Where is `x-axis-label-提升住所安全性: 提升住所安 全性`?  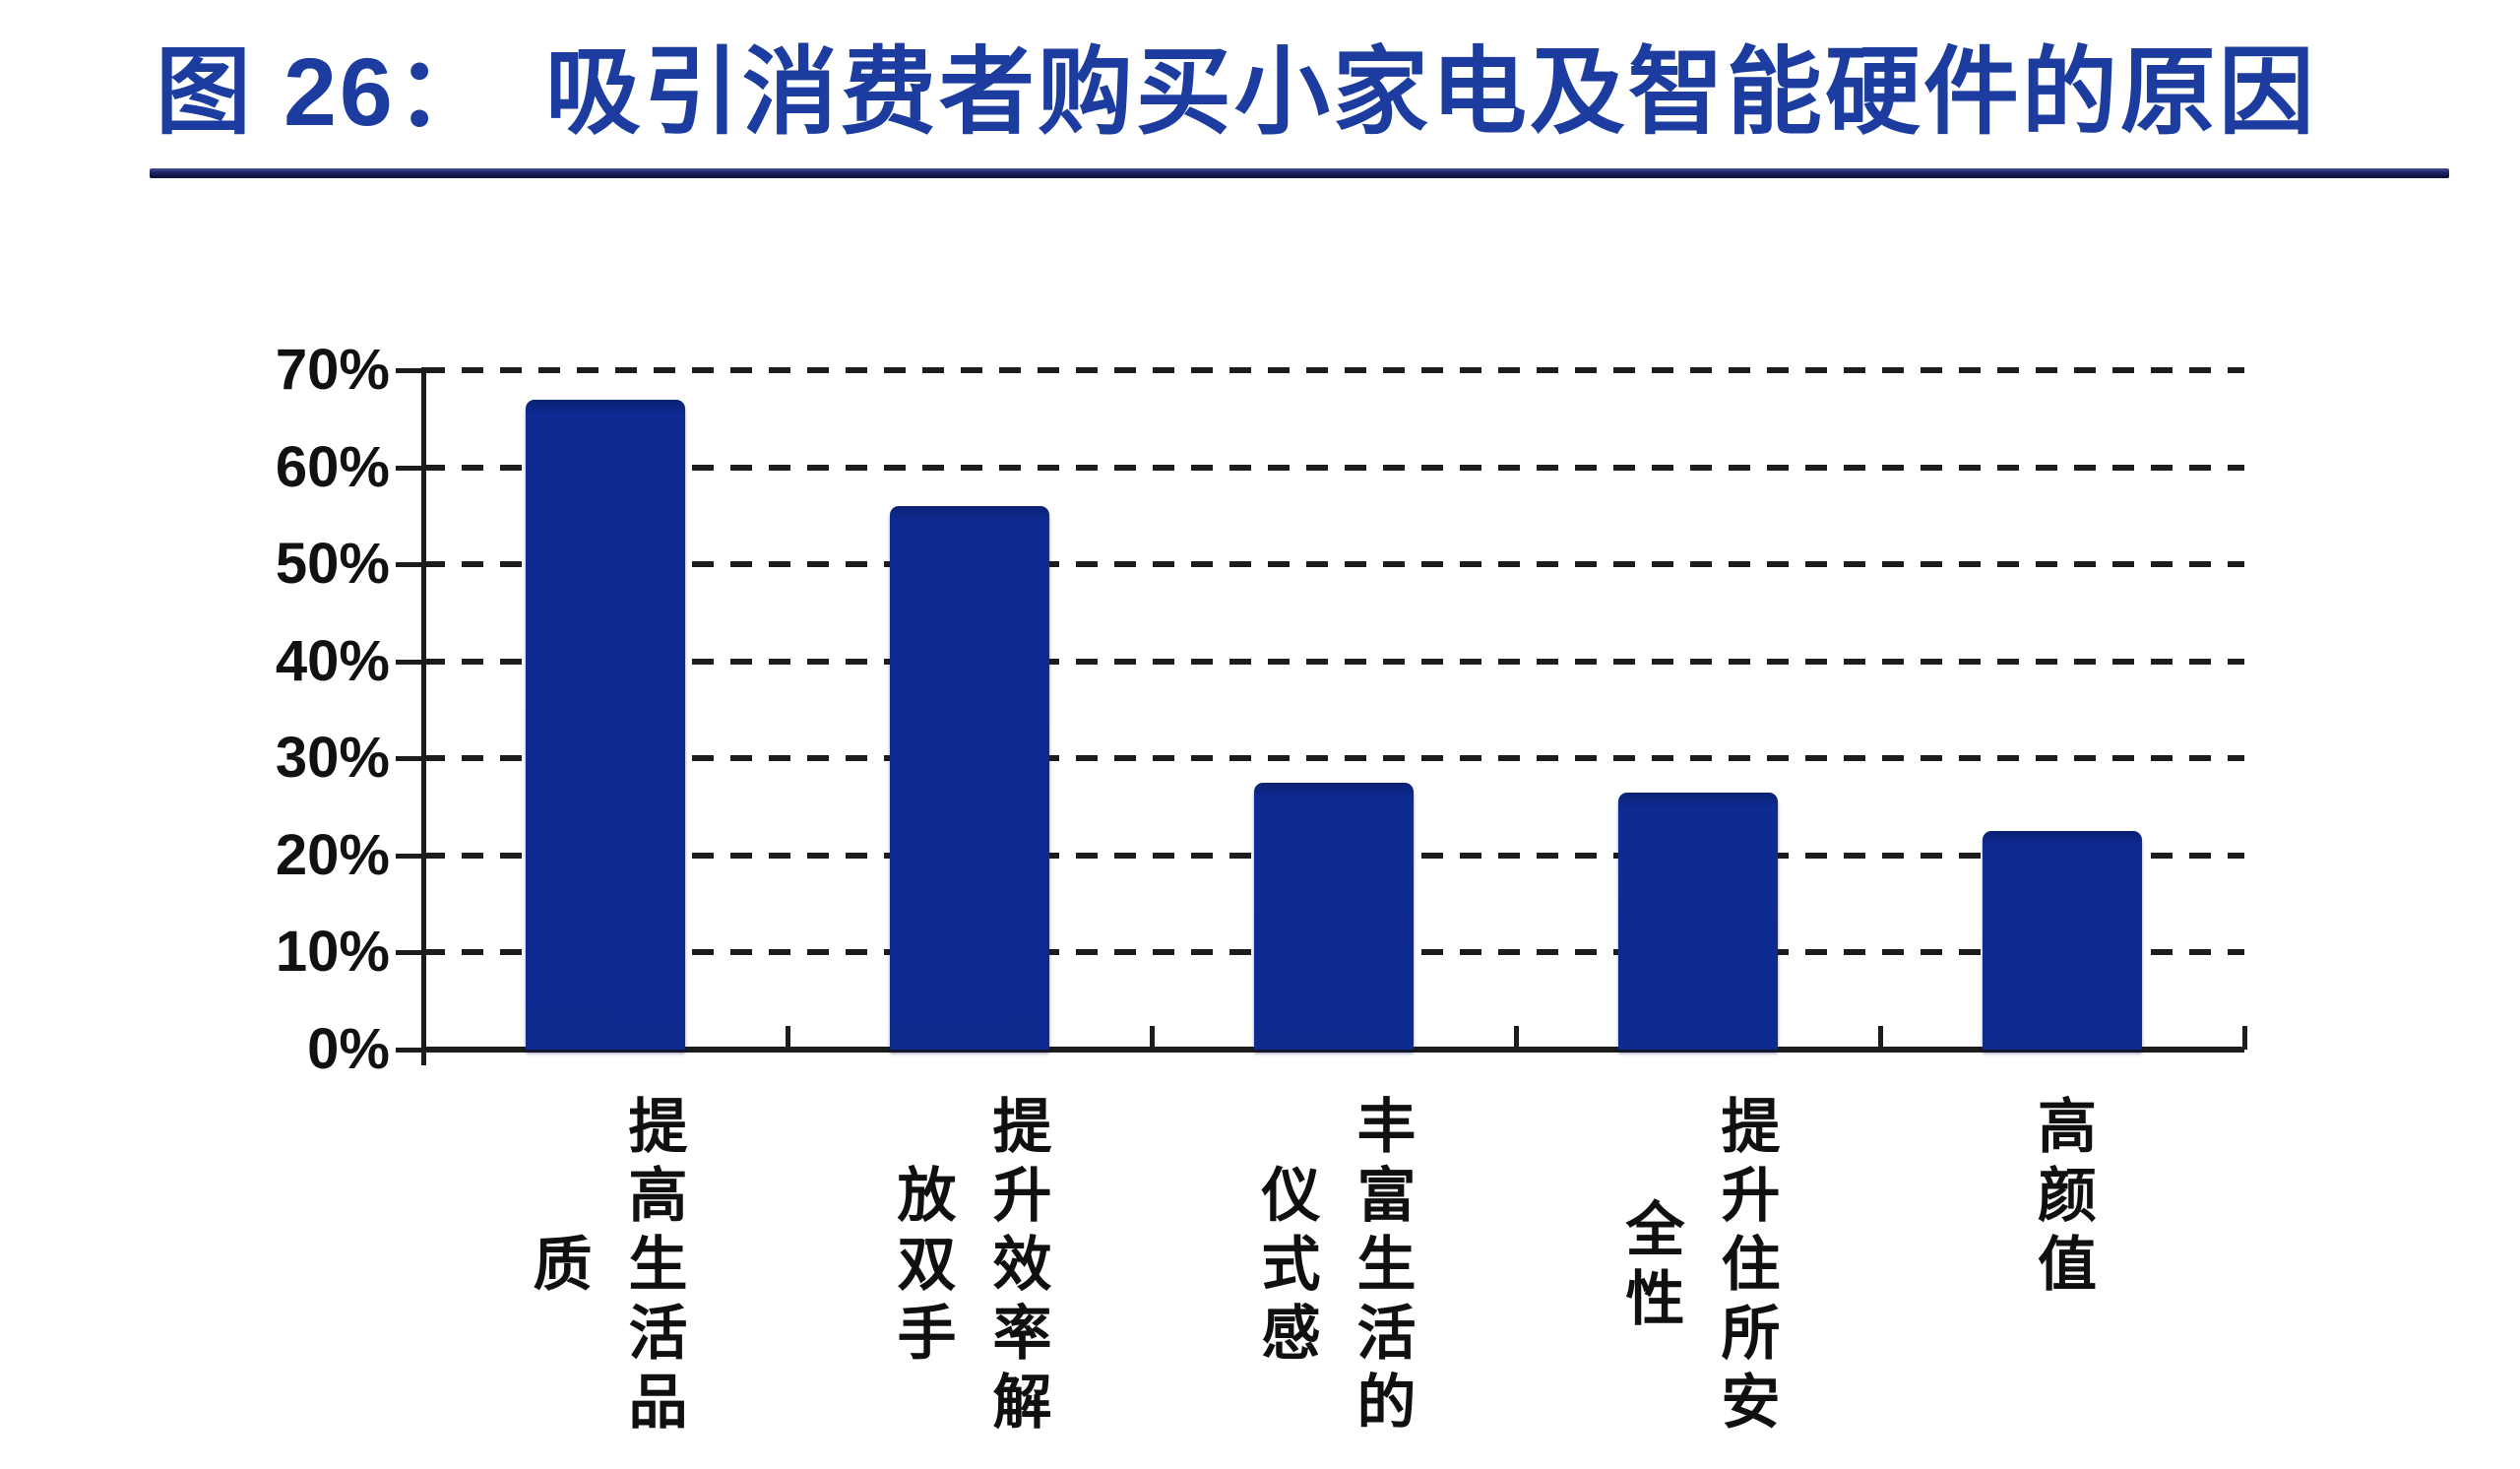
x-axis-label-提升住所安全性: 提升住所安 全性 is located at coordinates (1698, 1267).